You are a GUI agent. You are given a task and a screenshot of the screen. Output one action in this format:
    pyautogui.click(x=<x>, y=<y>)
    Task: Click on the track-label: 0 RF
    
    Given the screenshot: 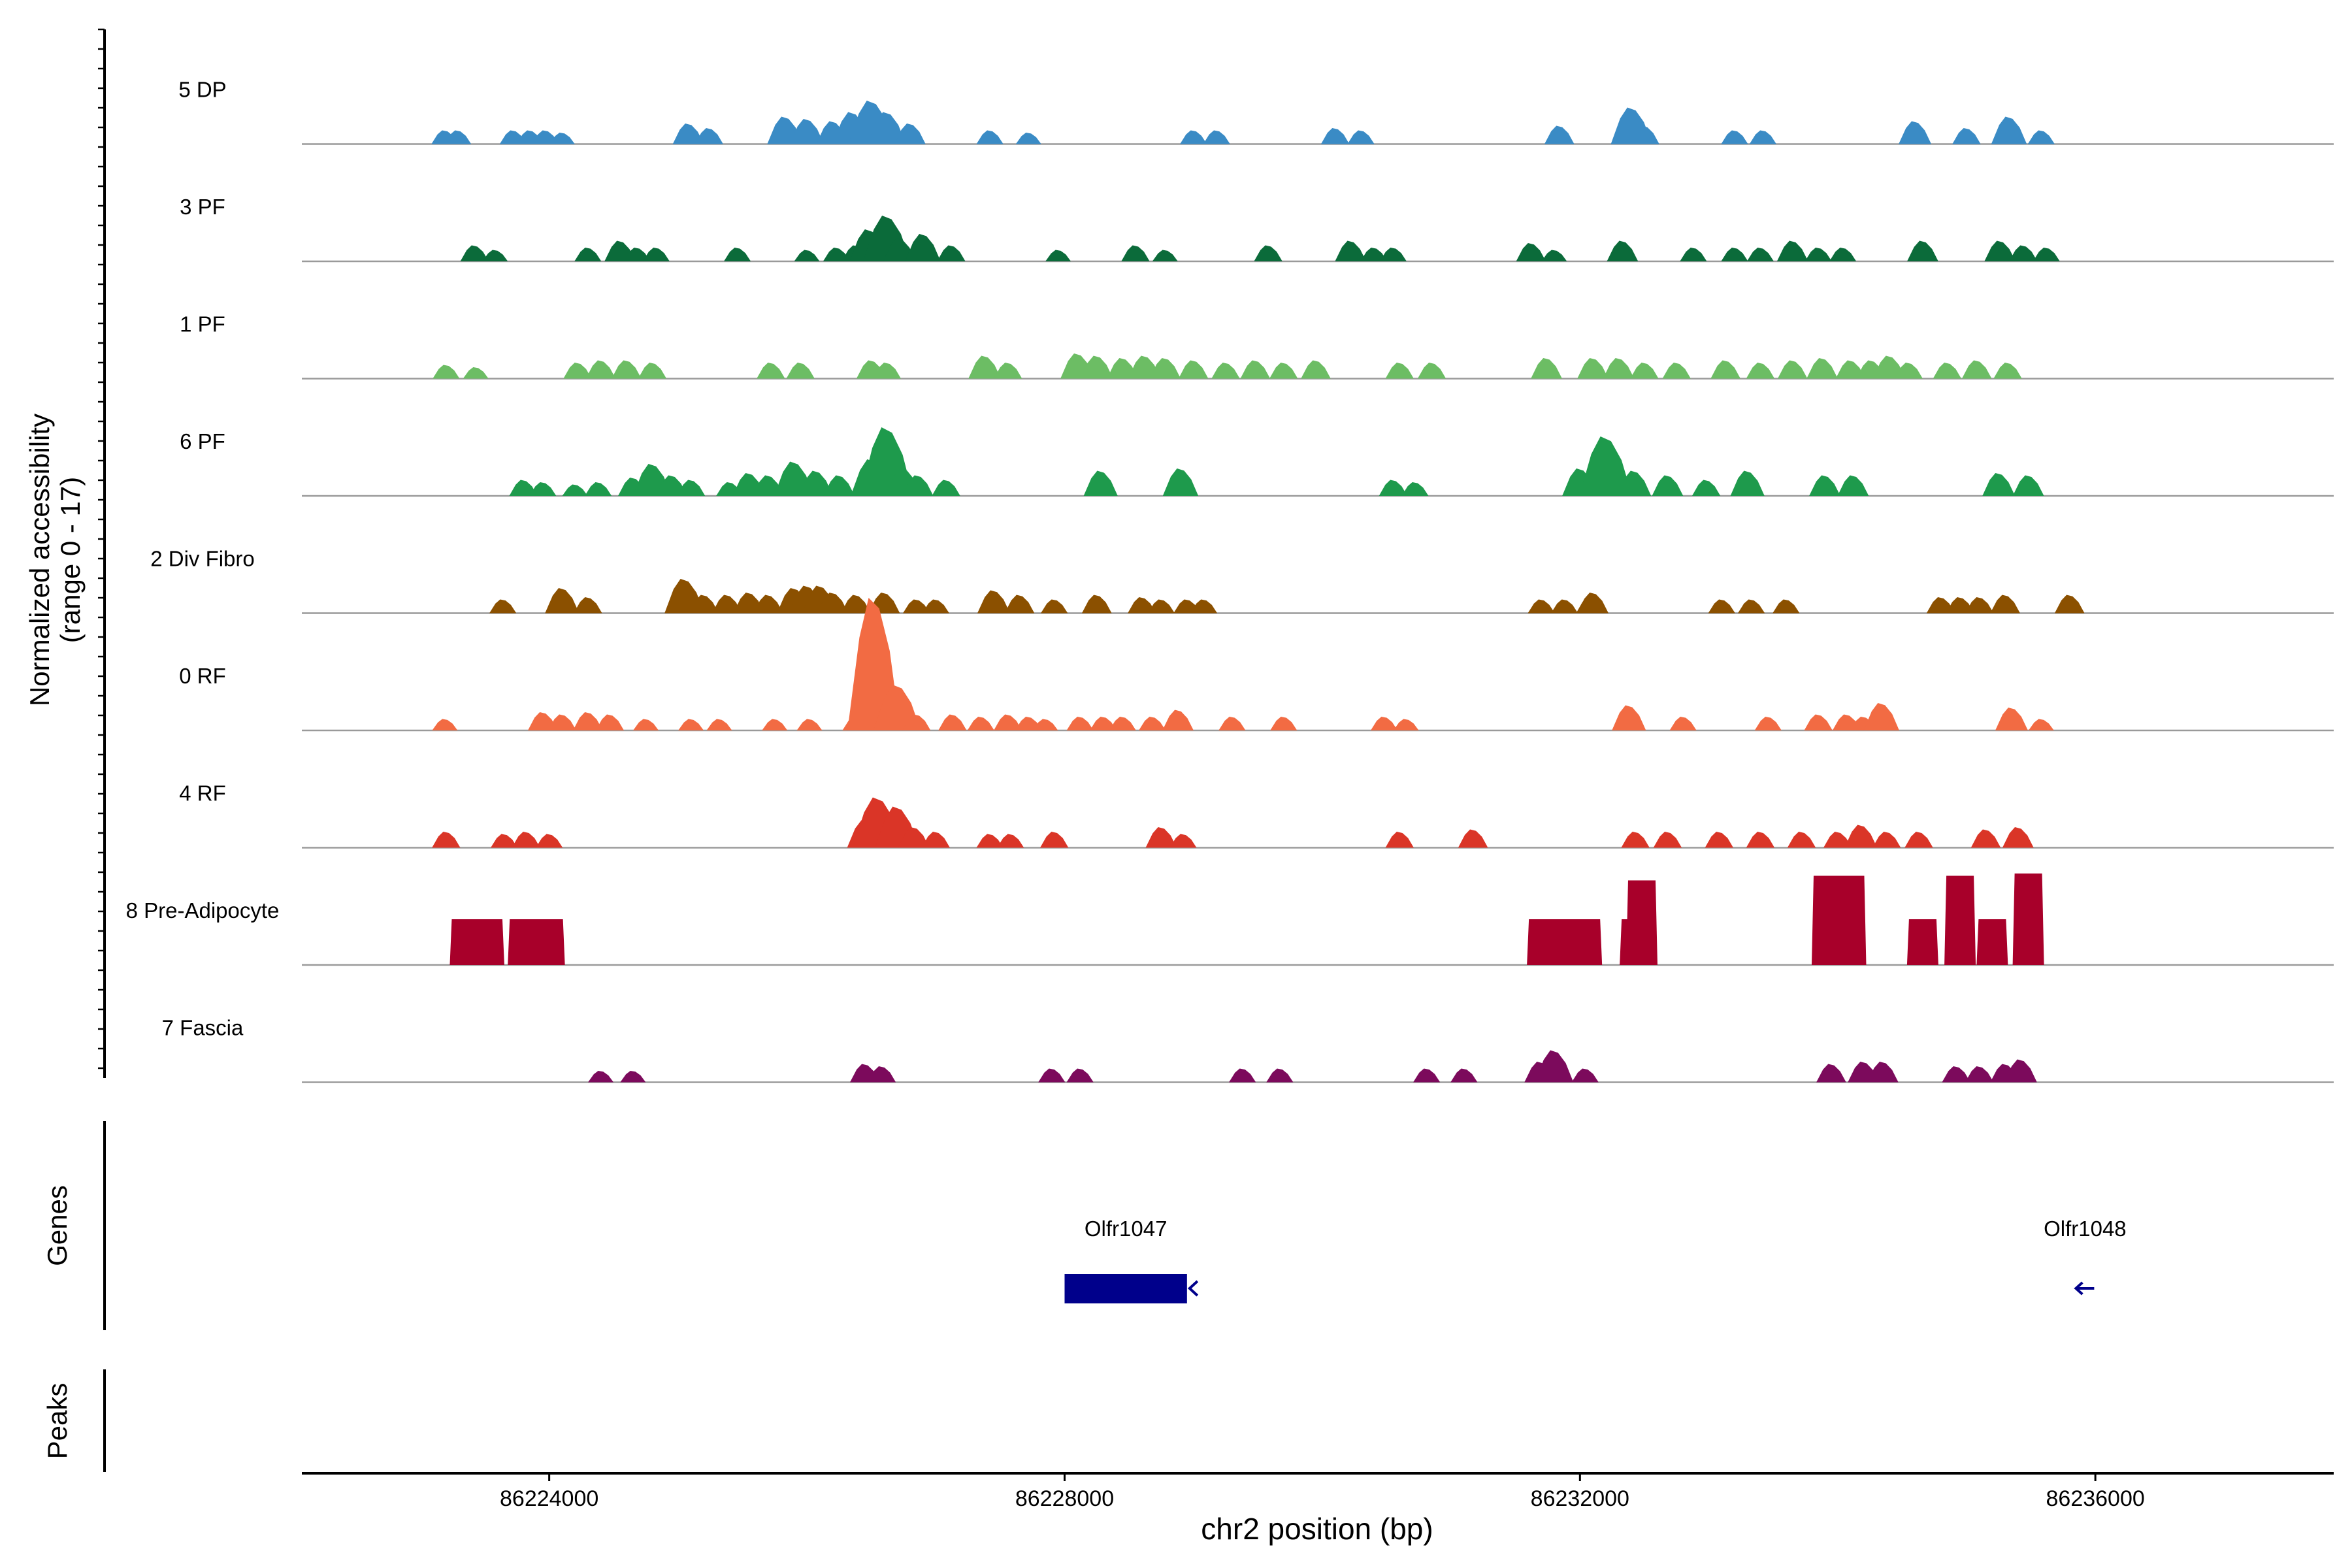 What is the action you would take?
    pyautogui.click(x=202, y=676)
    